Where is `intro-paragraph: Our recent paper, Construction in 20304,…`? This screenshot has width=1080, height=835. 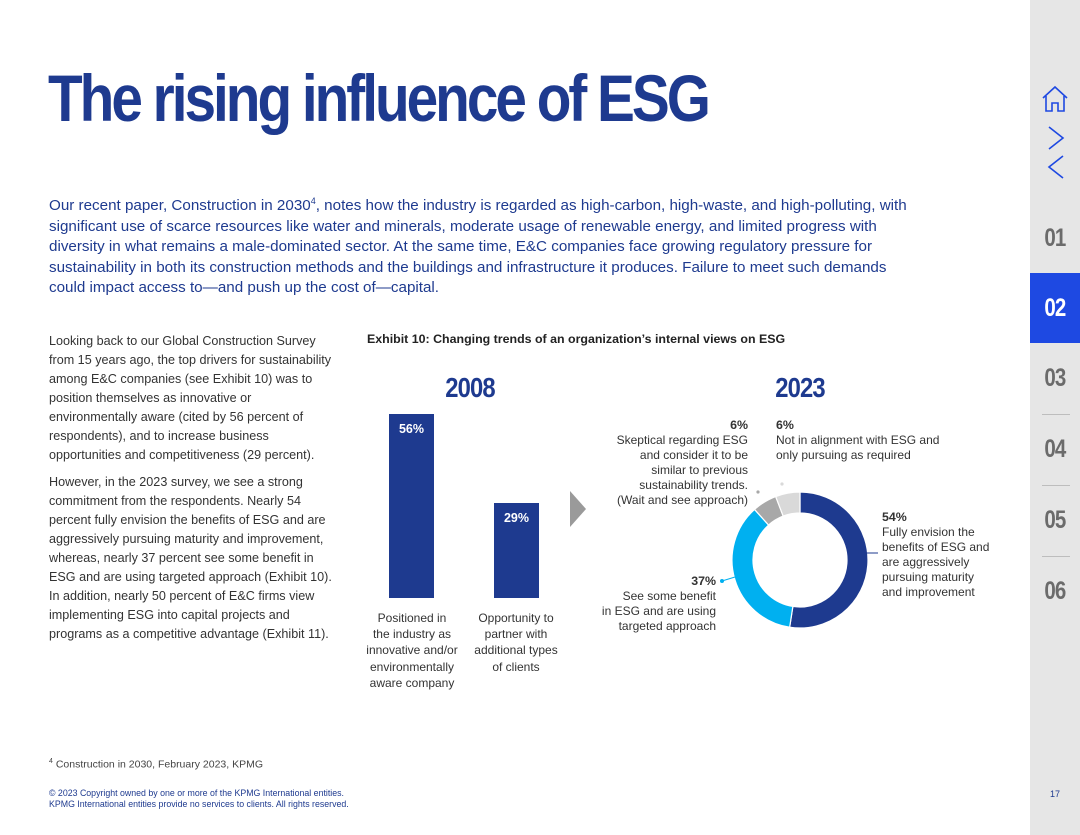 intro-paragraph: Our recent paper, Construction in 20304,… is located at coordinates (479, 245).